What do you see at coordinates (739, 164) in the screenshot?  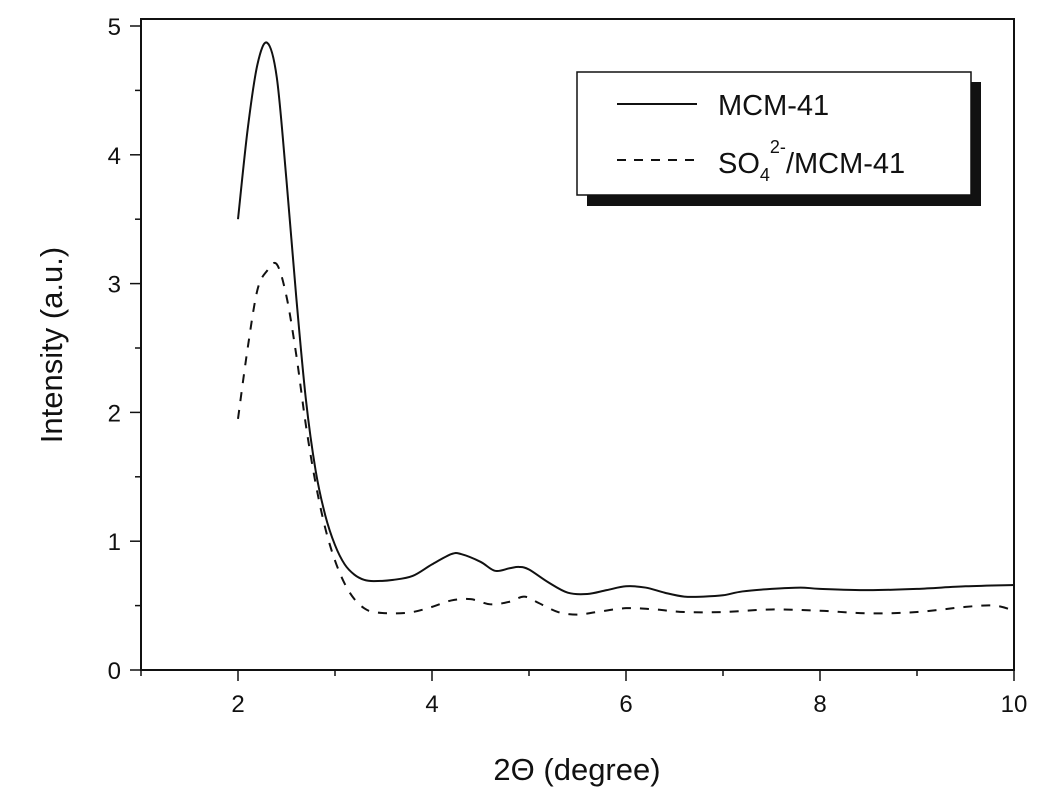 I see `legend-label-main: SO` at bounding box center [739, 164].